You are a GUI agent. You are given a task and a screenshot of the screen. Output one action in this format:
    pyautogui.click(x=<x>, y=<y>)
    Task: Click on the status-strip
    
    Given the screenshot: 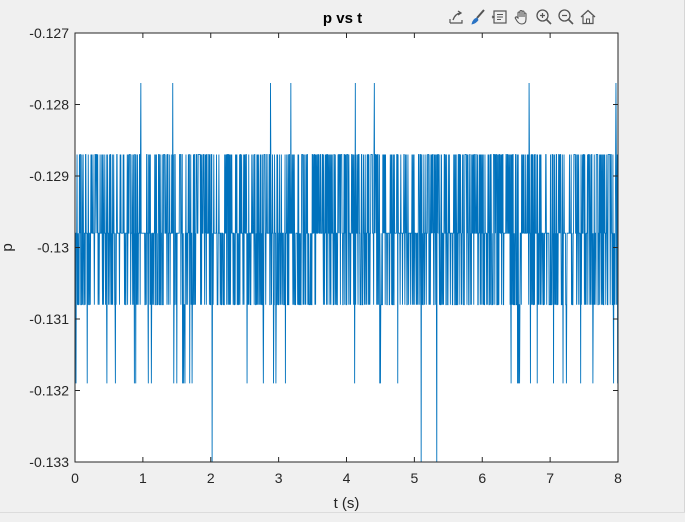 What is the action you would take?
    pyautogui.click(x=342, y=517)
    